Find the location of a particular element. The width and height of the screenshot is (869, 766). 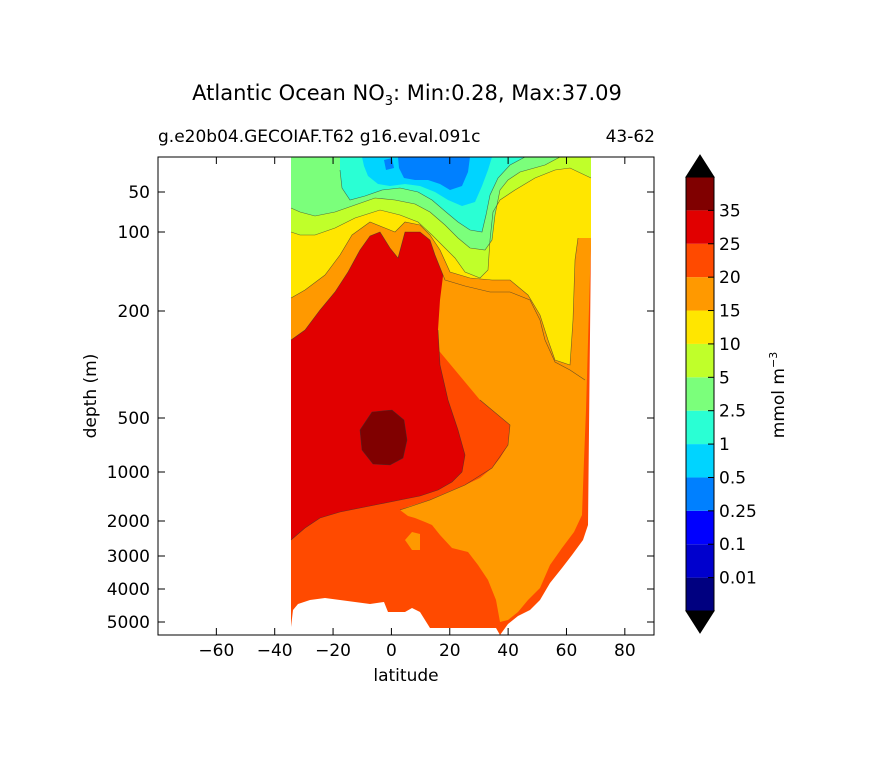

colorbar-tick-label: 1 is located at coordinates (724, 445).